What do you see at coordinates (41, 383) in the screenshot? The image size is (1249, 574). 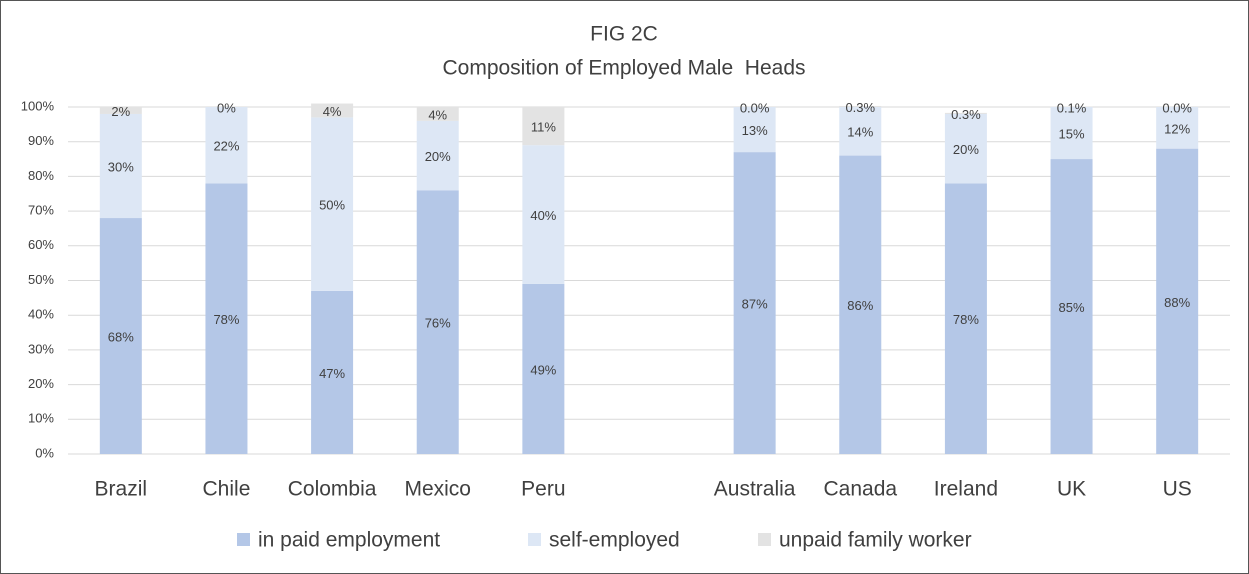 I see `y-tick-label: 20%` at bounding box center [41, 383].